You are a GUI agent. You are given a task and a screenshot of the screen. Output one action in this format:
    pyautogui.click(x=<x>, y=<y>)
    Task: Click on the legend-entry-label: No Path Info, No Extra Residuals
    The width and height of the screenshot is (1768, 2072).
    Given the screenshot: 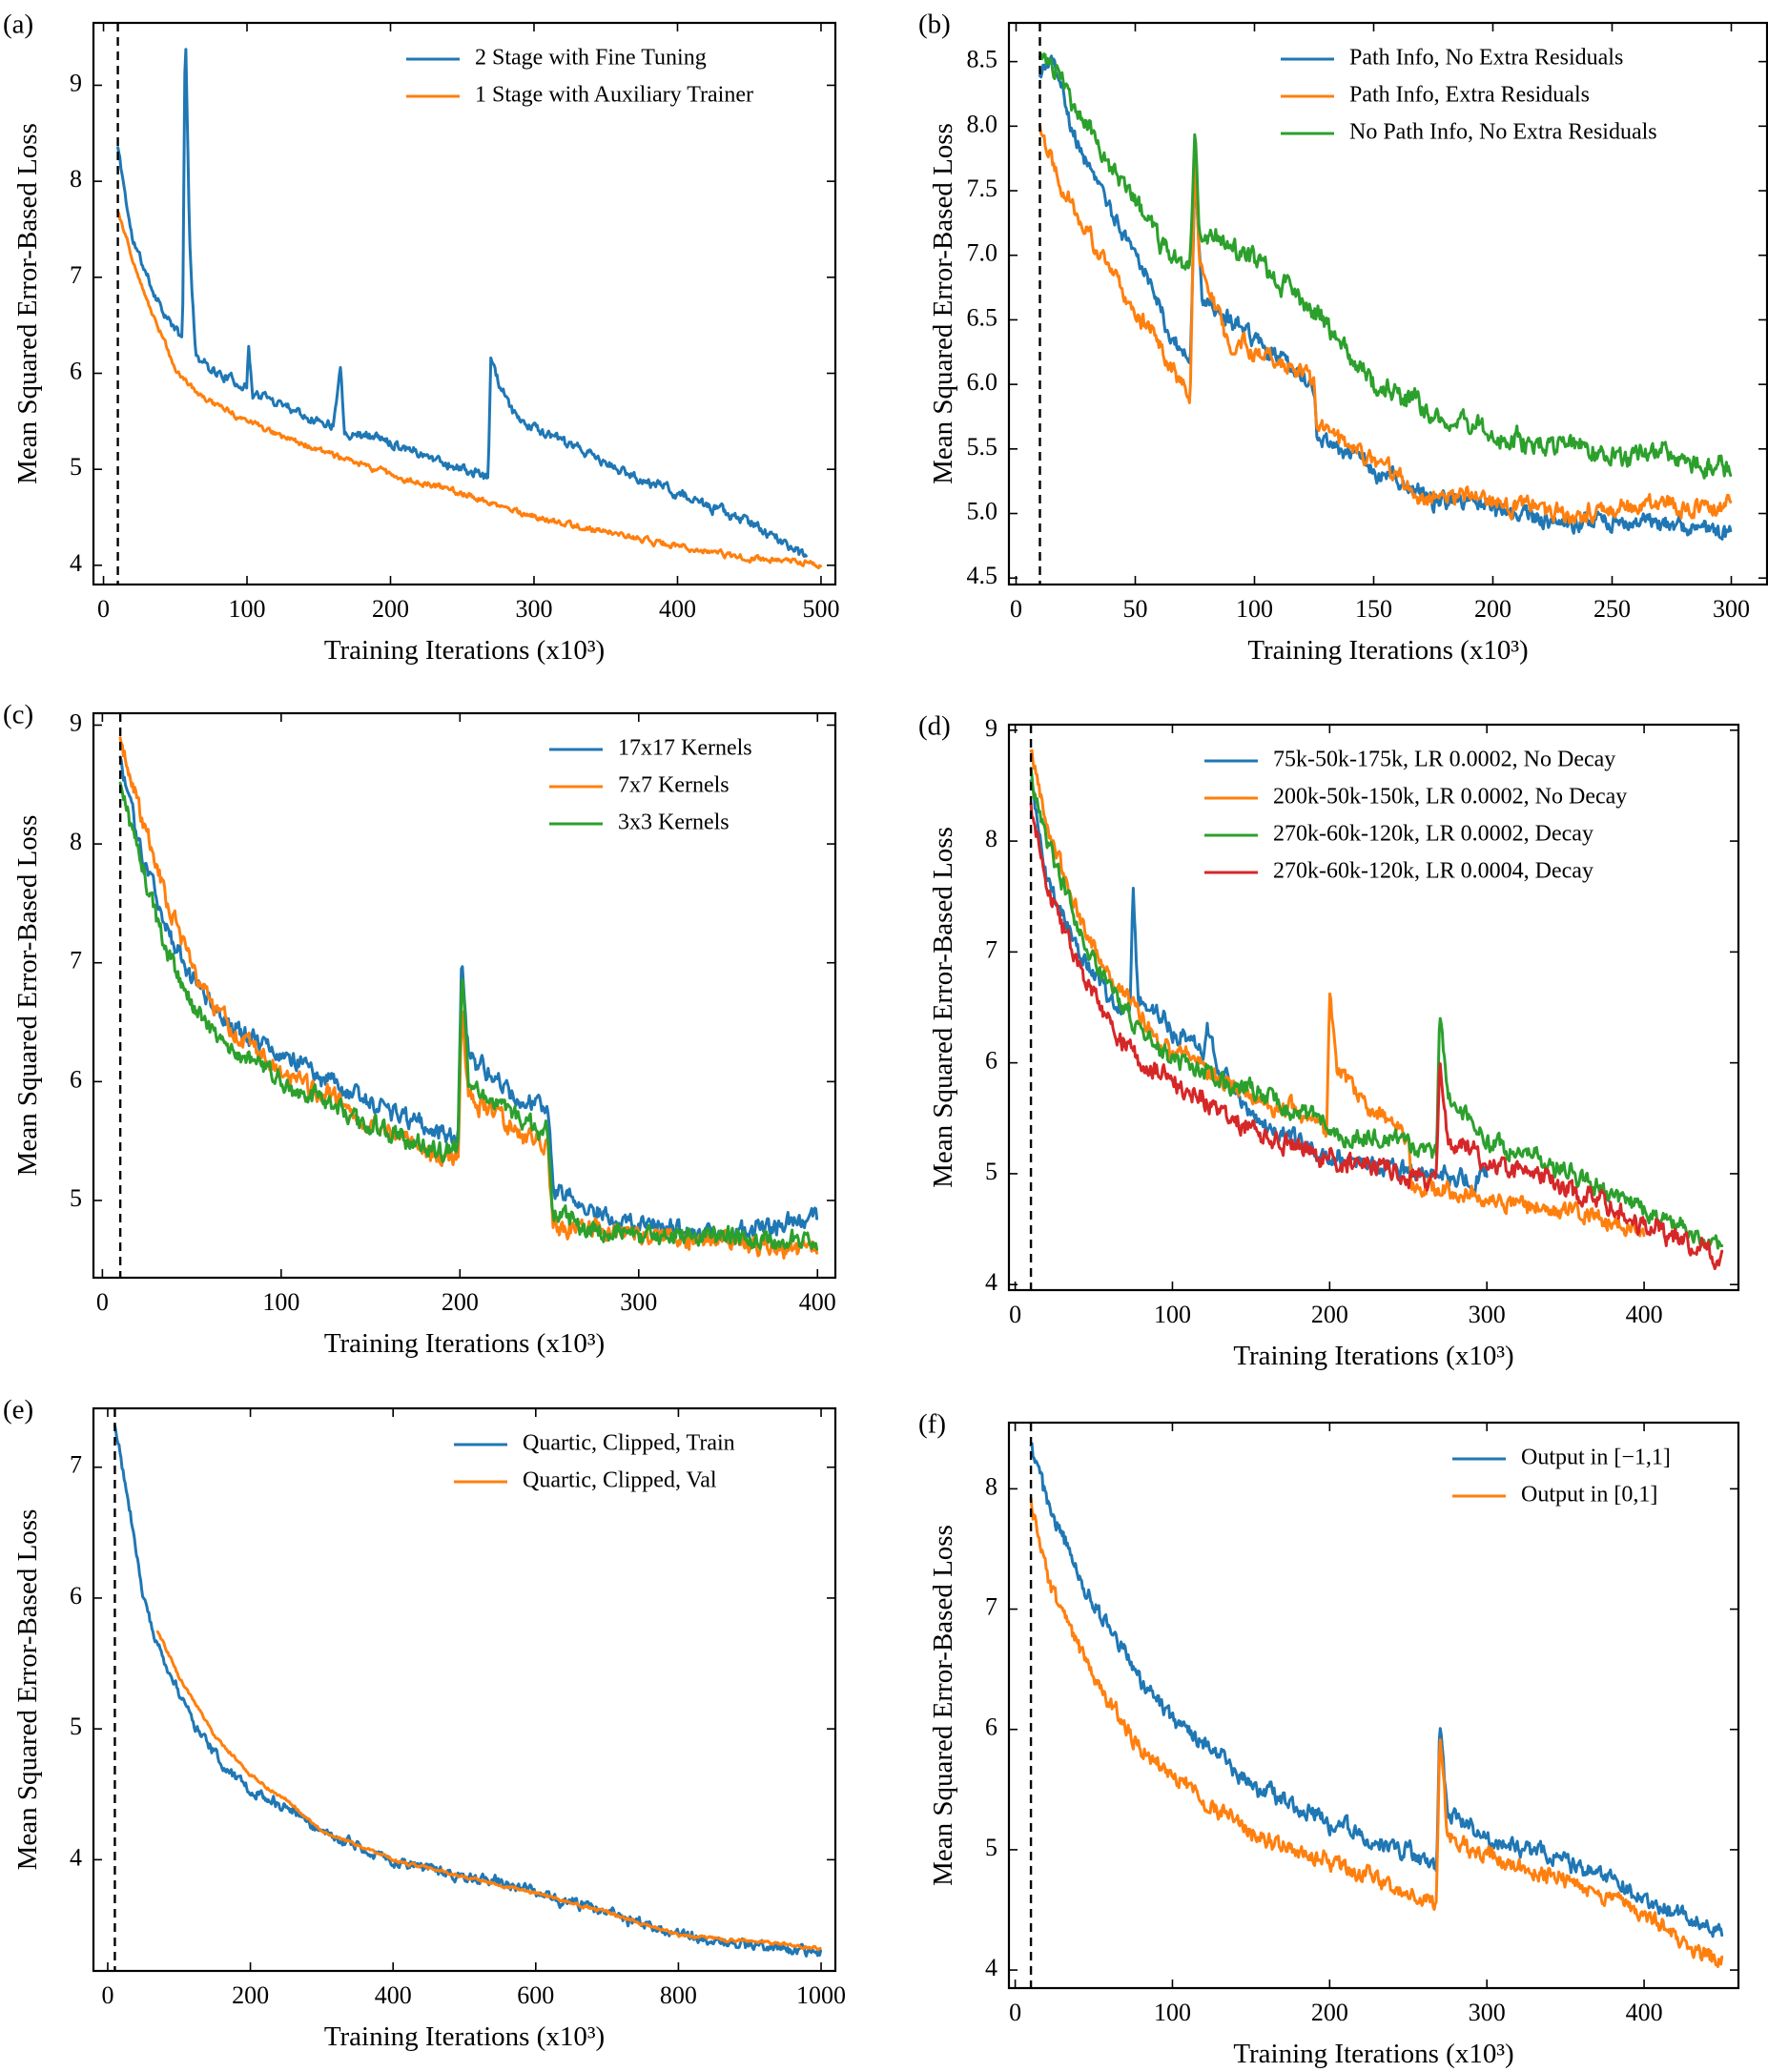 What is the action you would take?
    pyautogui.click(x=1503, y=132)
    